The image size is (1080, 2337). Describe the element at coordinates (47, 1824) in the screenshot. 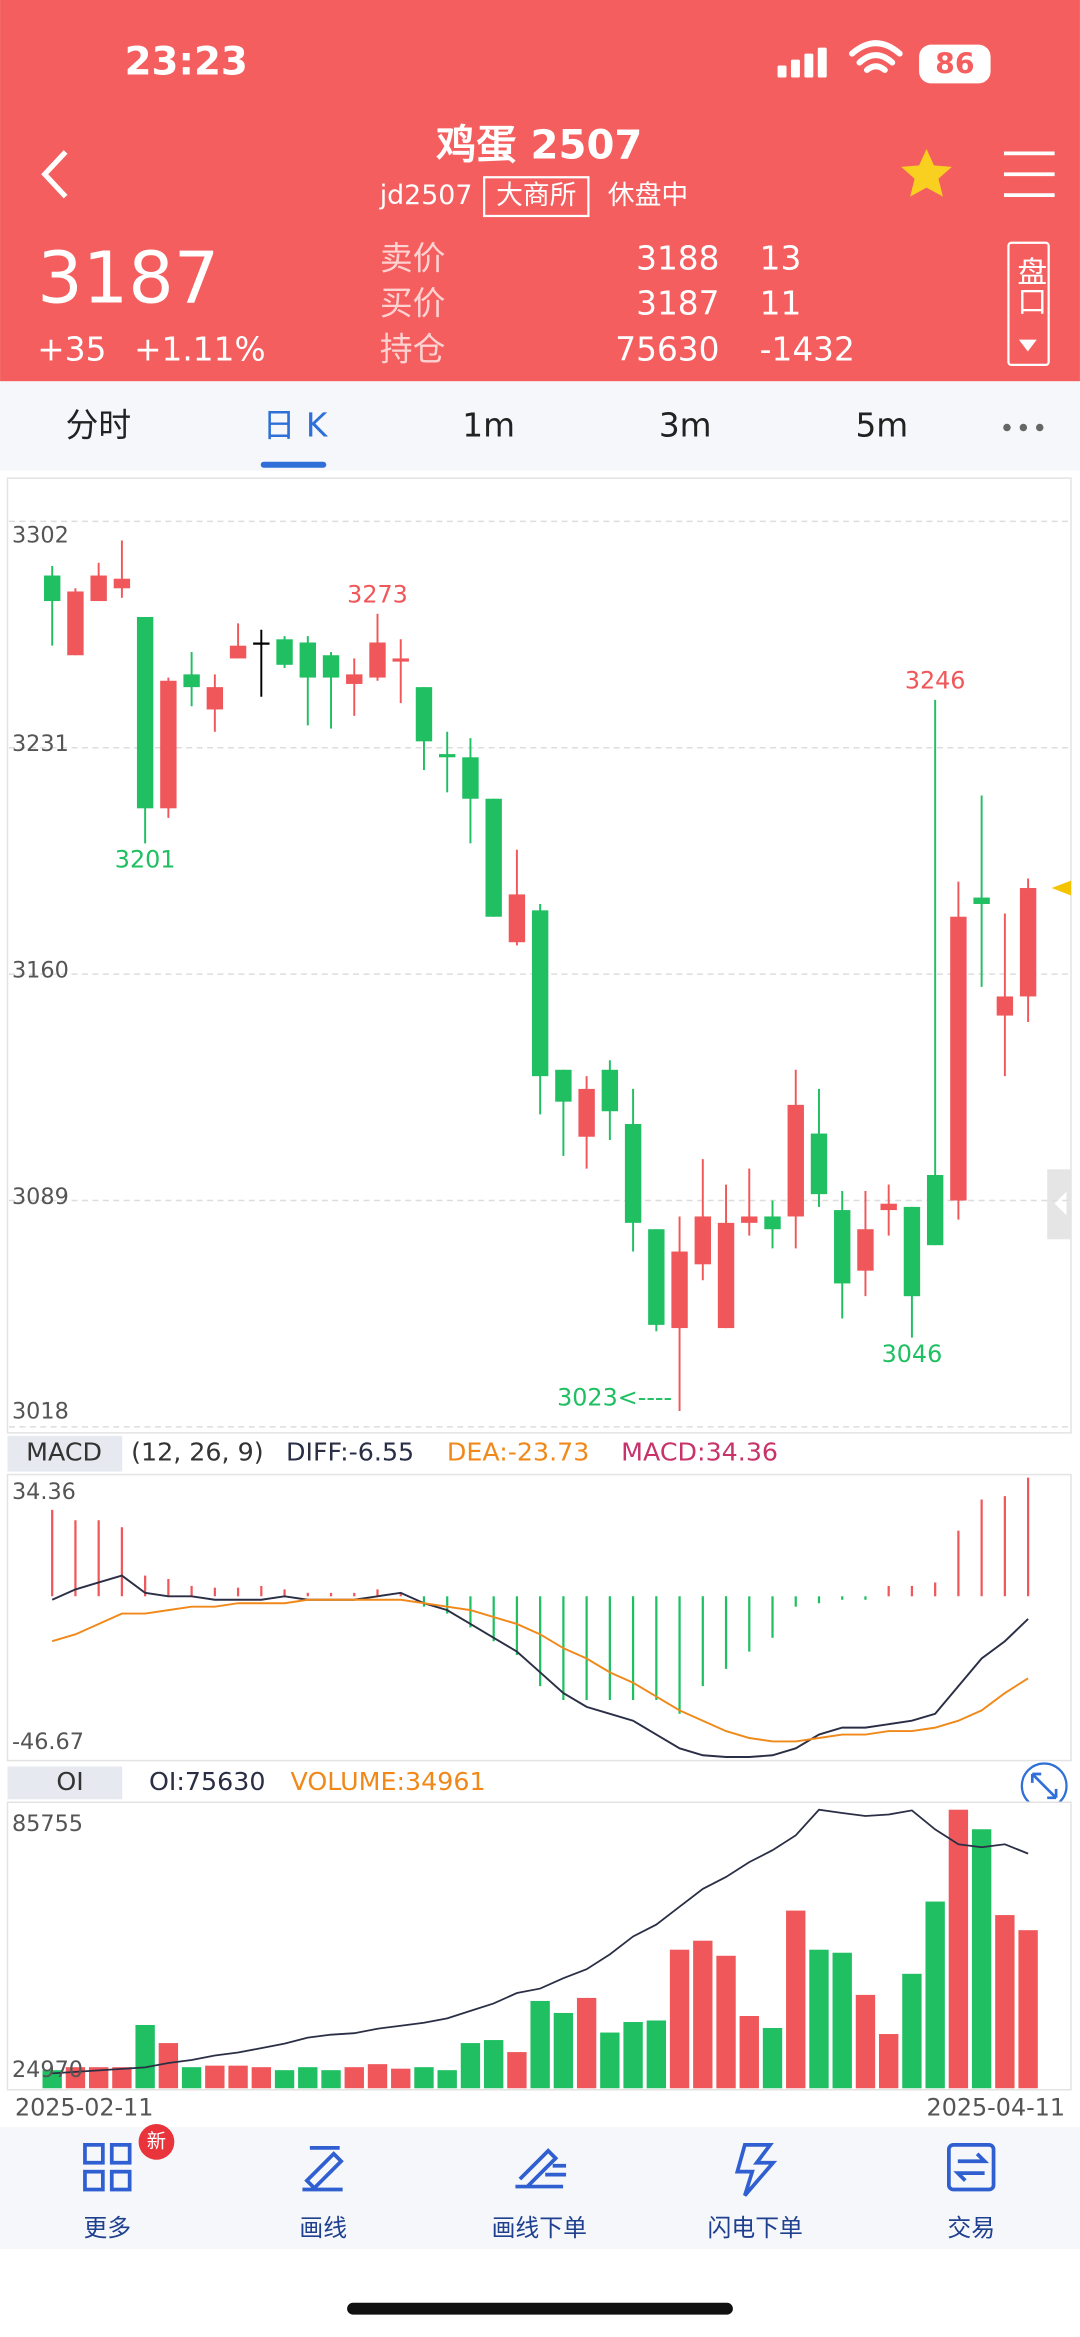

I see `y-tick-label: 85755` at that location.